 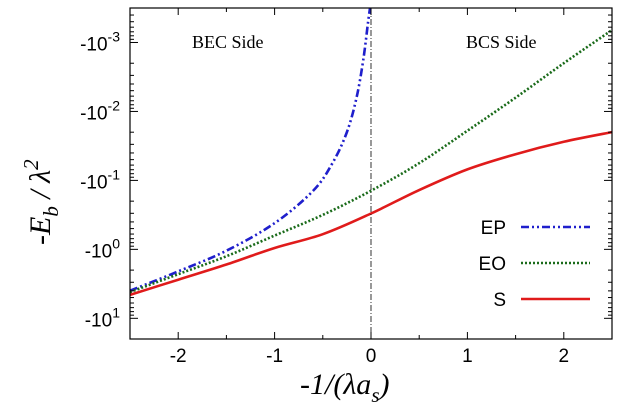 What do you see at coordinates (335, 384) in the screenshot?
I see `x-axis-title-main: -1/(λa` at bounding box center [335, 384].